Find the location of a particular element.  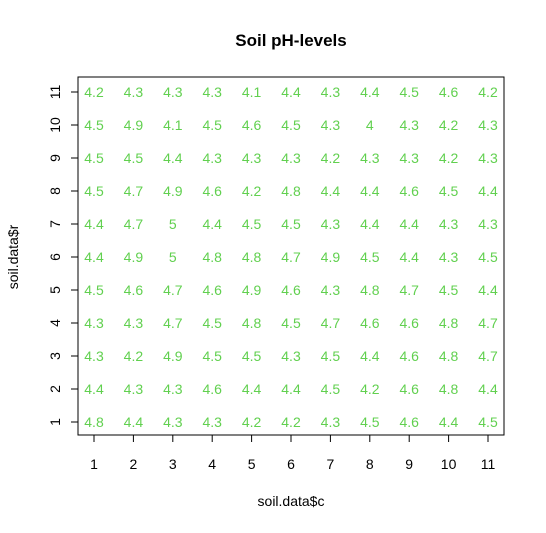

x-tick-label: 7 is located at coordinates (331, 464).